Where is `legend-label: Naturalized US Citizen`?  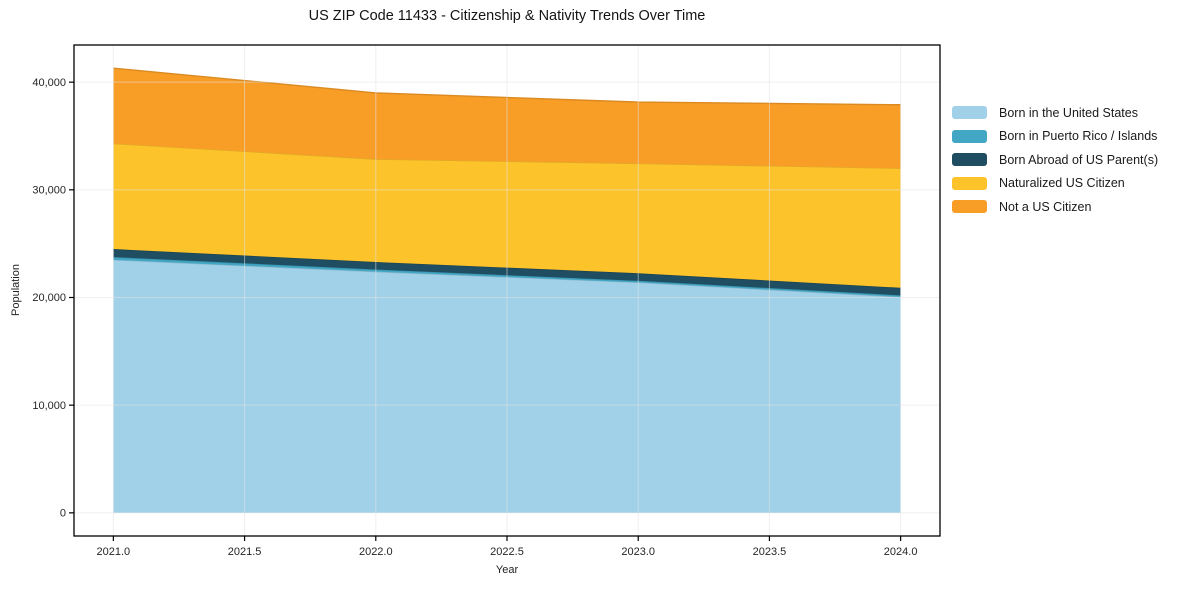
legend-label: Naturalized US Citizen is located at coordinates (1062, 183).